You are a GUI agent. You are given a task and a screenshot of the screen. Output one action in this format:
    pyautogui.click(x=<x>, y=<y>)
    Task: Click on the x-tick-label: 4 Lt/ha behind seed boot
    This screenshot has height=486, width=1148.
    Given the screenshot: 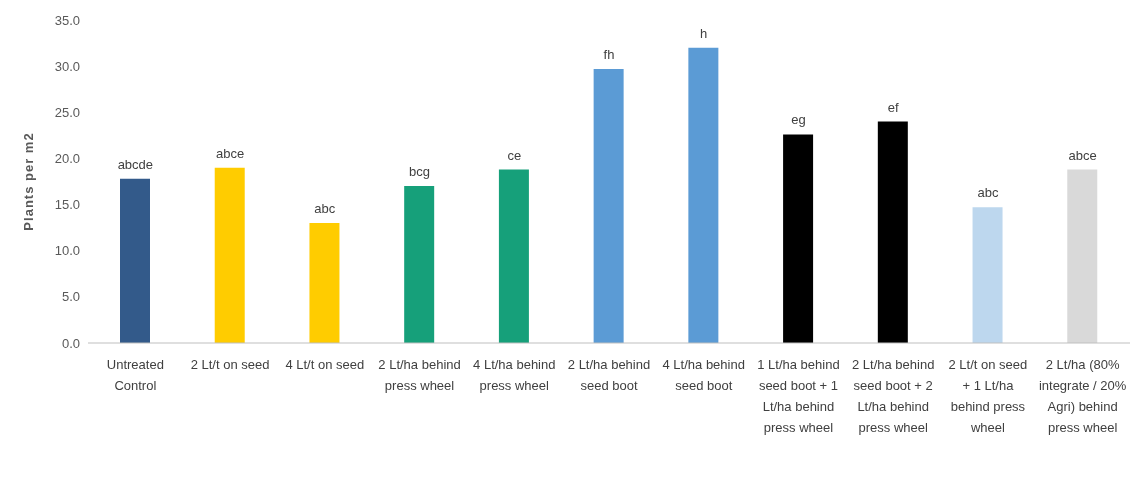 What is the action you would take?
    pyautogui.click(x=703, y=375)
    